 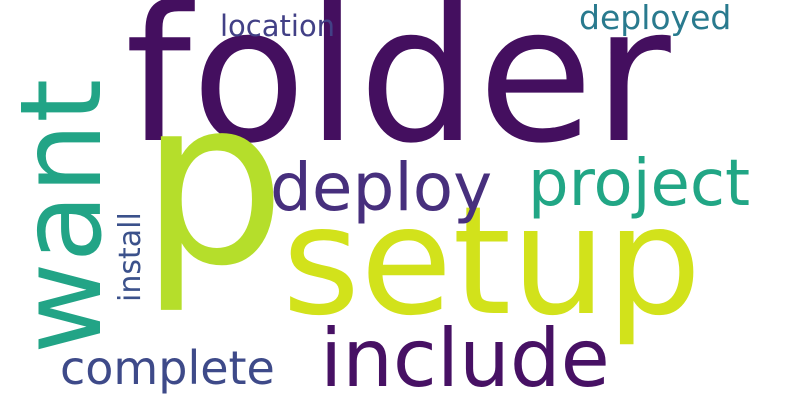 What do you see at coordinates (277, 26) in the screenshot?
I see `word-location: location` at bounding box center [277, 26].